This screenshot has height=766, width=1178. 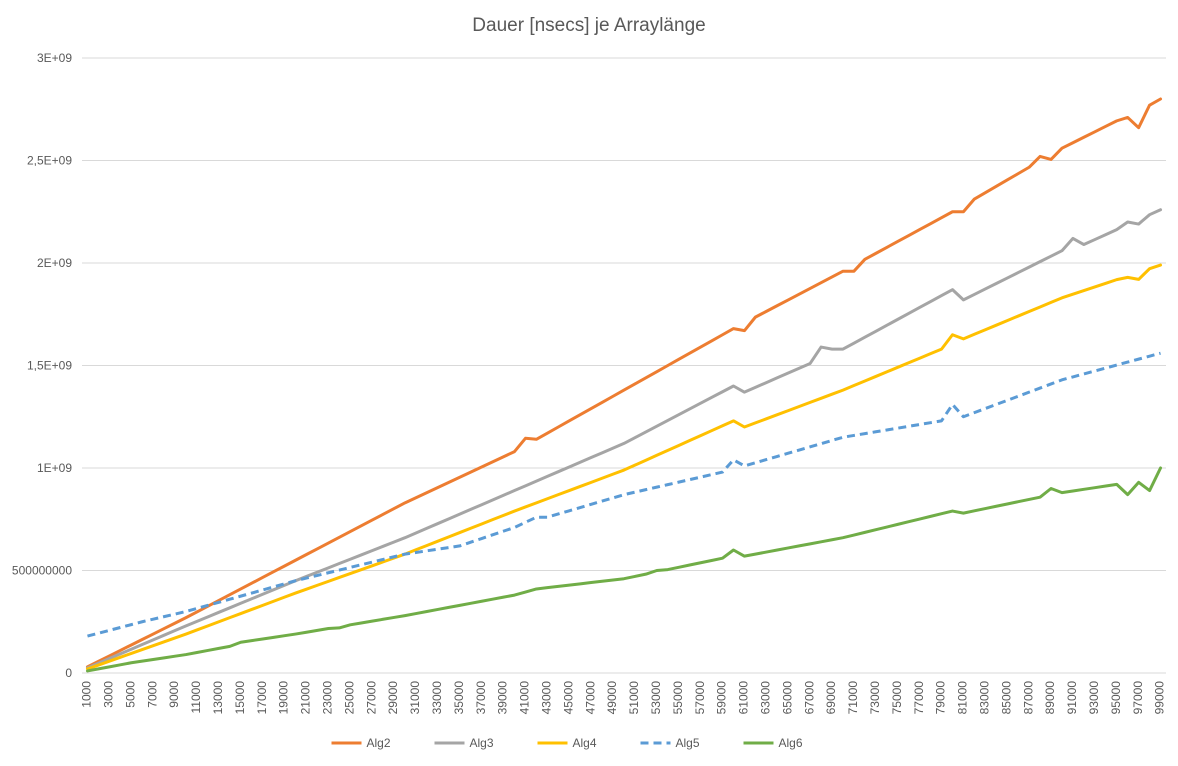 What do you see at coordinates (109, 694) in the screenshot?
I see `x-tick-label: 3000` at bounding box center [109, 694].